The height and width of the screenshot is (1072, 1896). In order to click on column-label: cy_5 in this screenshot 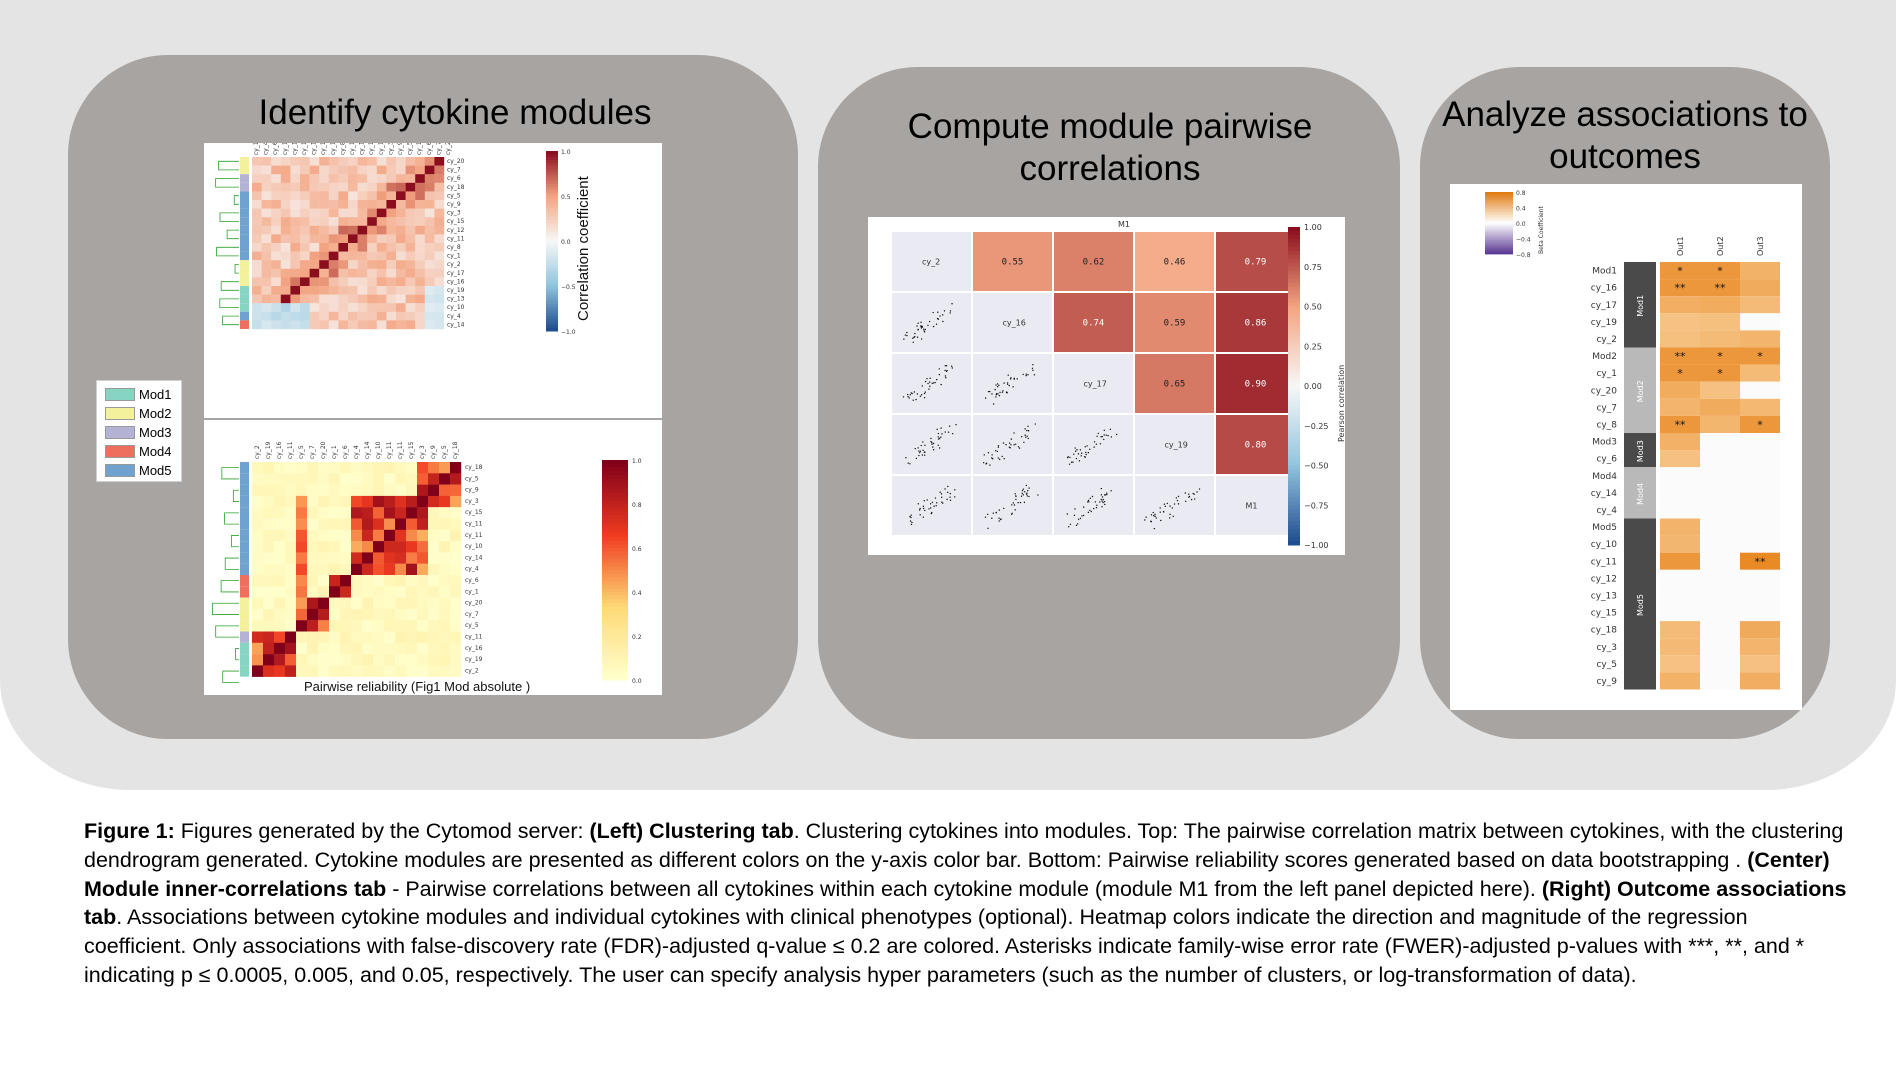, I will do `click(444, 452)`.